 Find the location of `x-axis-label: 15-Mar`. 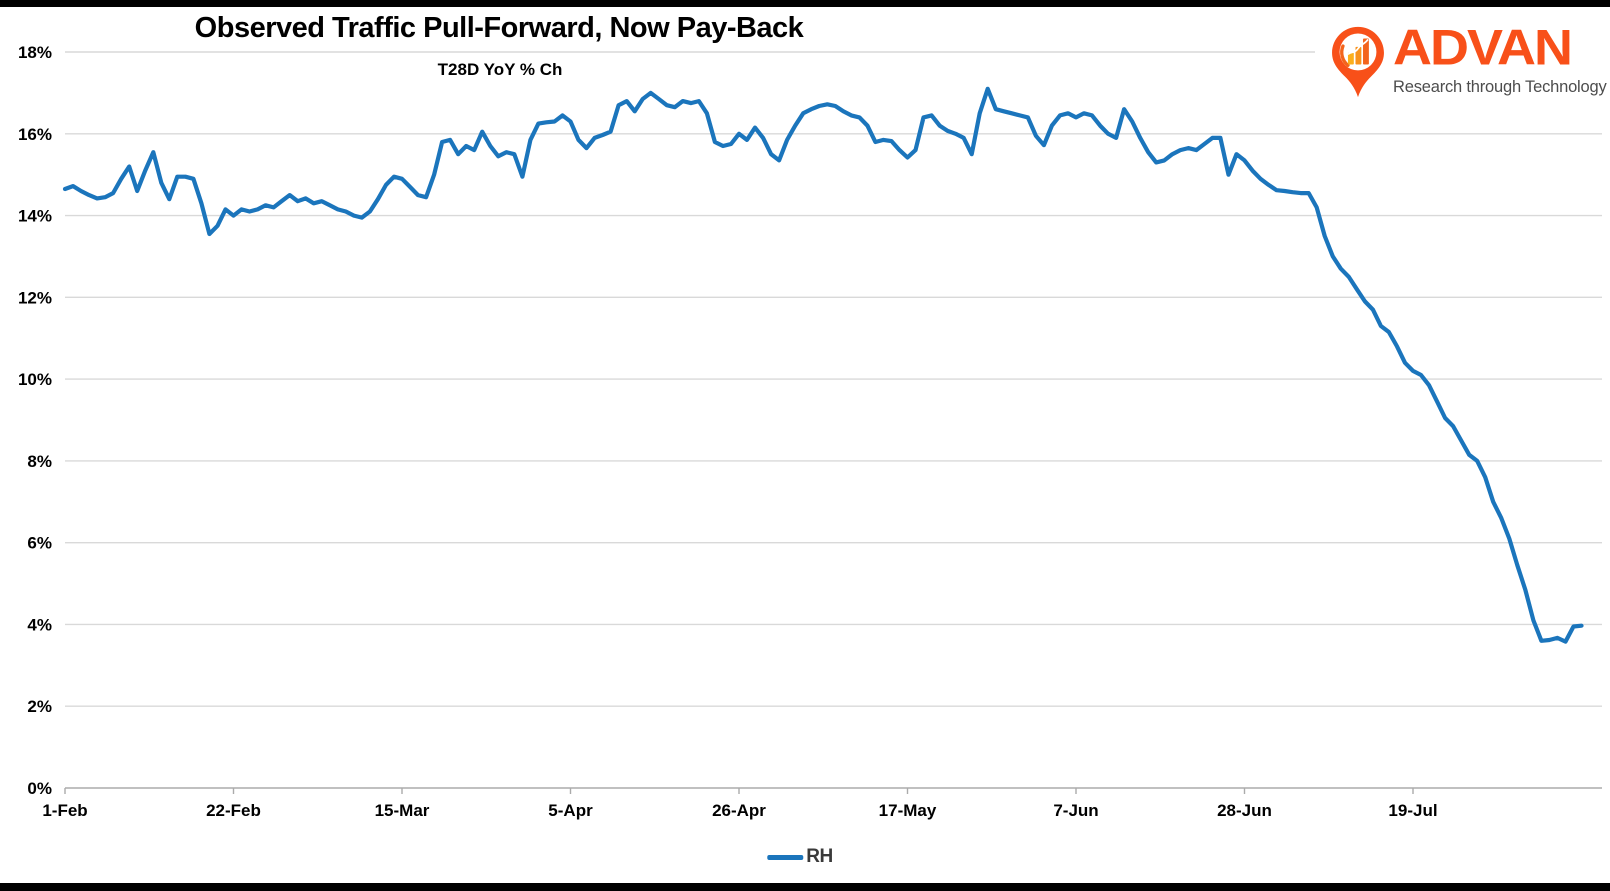

x-axis-label: 15-Mar is located at coordinates (402, 810).